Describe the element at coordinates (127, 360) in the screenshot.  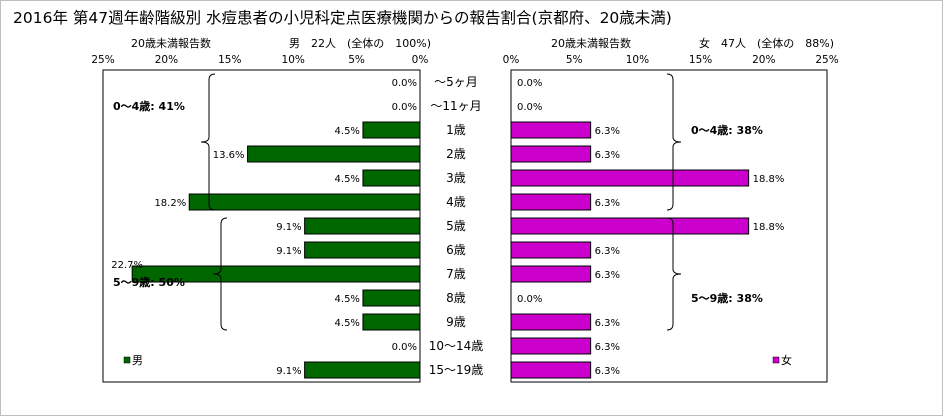
I see `left-legend-swatch` at that location.